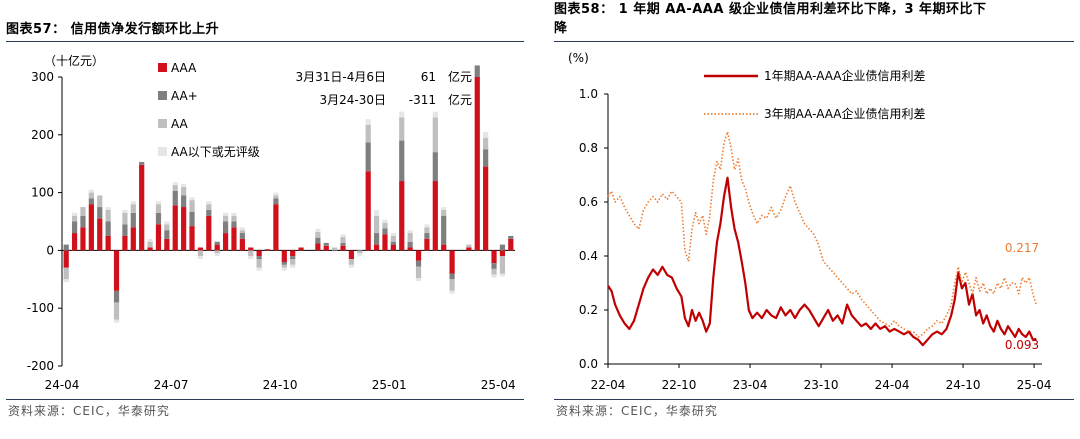 This screenshot has height=439, width=1080. What do you see at coordinates (42, 193) in the screenshot?
I see `y-tick-label: 100` at bounding box center [42, 193].